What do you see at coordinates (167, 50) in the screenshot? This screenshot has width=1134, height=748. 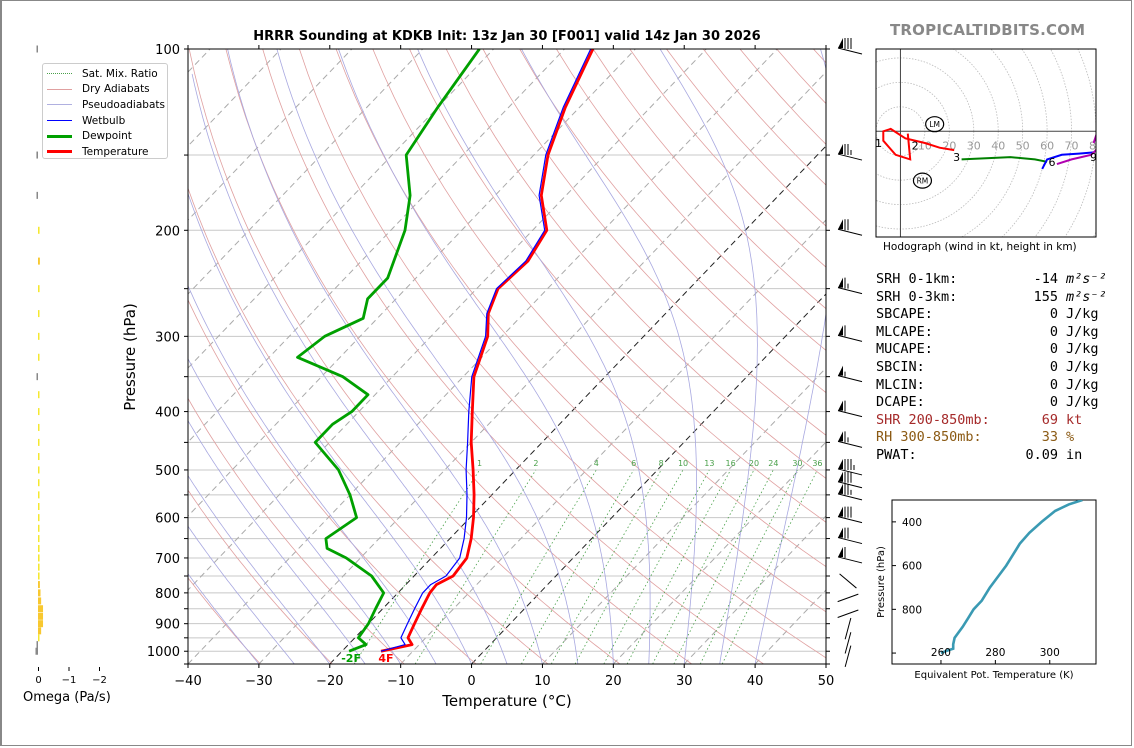 I see `y-tick-label: 100` at bounding box center [167, 50].